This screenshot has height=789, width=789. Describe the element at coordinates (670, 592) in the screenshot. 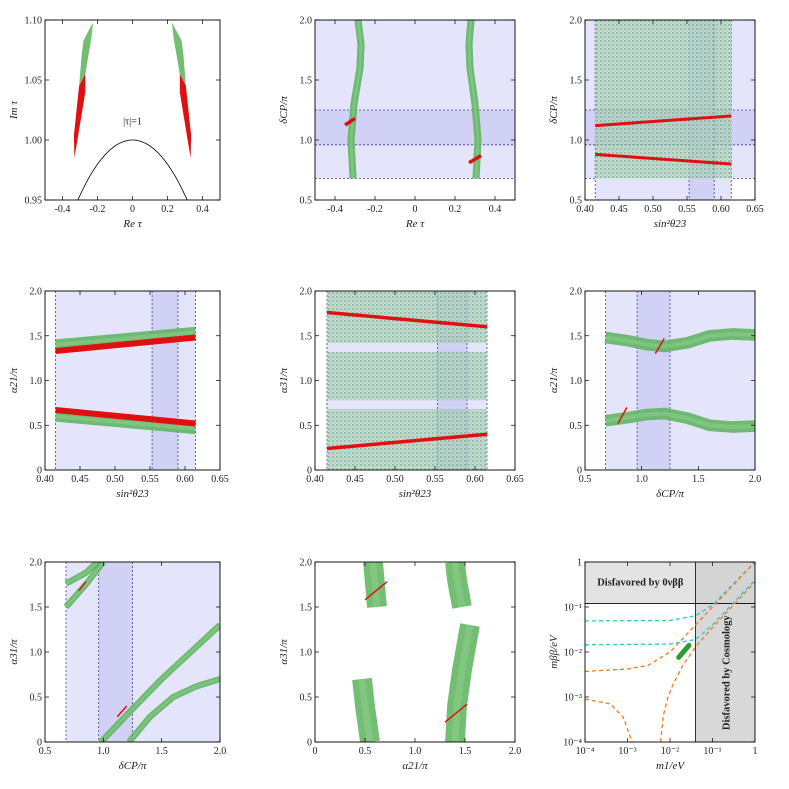

I see `series-io-upper` at that location.